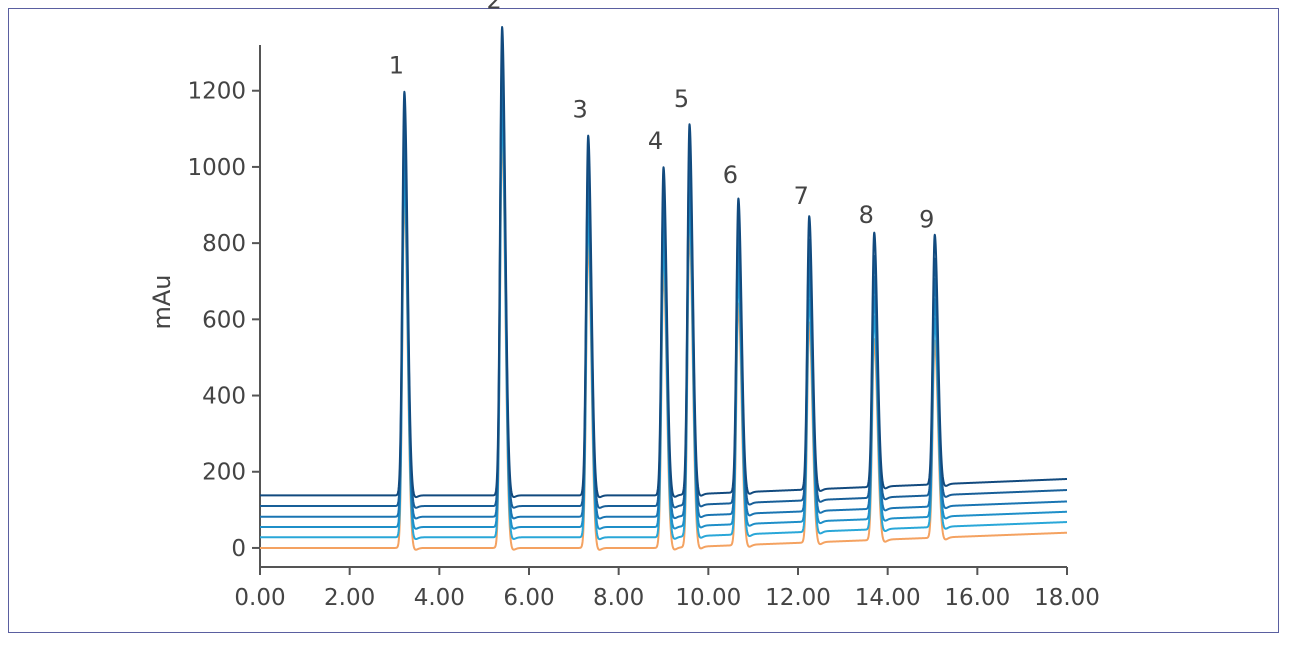 This screenshot has width=1289, height=646. Describe the element at coordinates (224, 320) in the screenshot. I see `y-tick-label: 600` at that location.